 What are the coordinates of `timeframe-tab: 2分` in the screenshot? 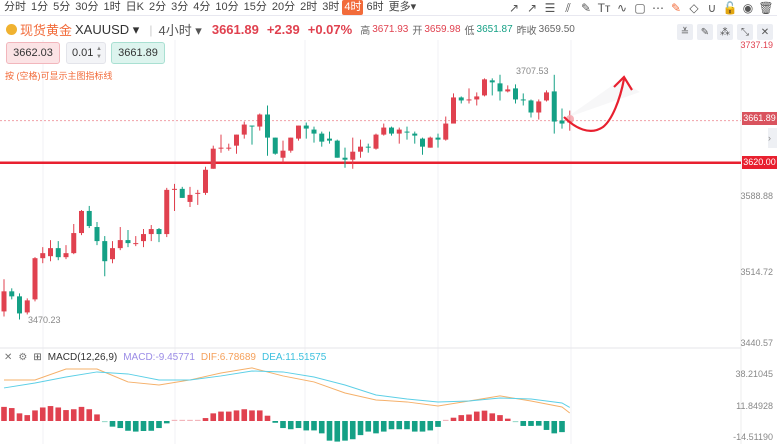 It's located at (157, 7).